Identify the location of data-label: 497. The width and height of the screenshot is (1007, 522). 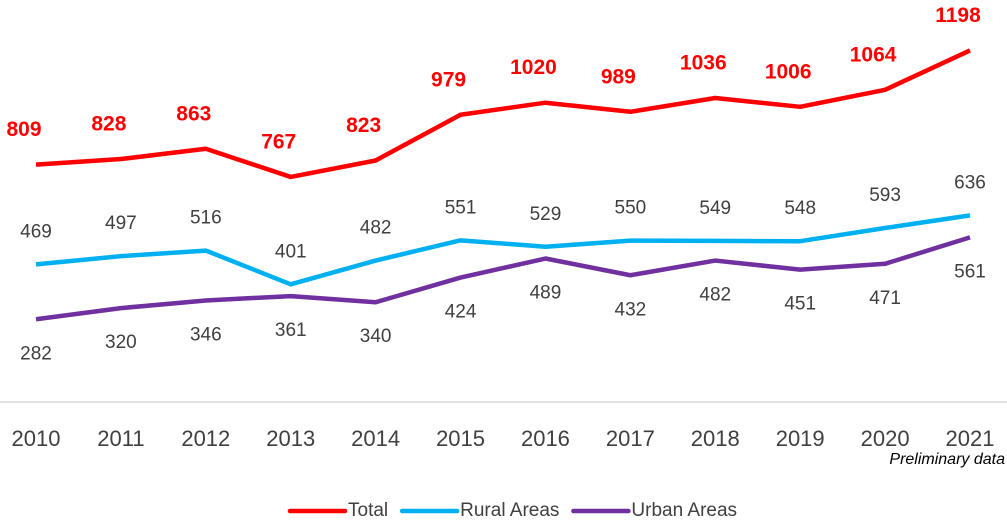
(121, 223).